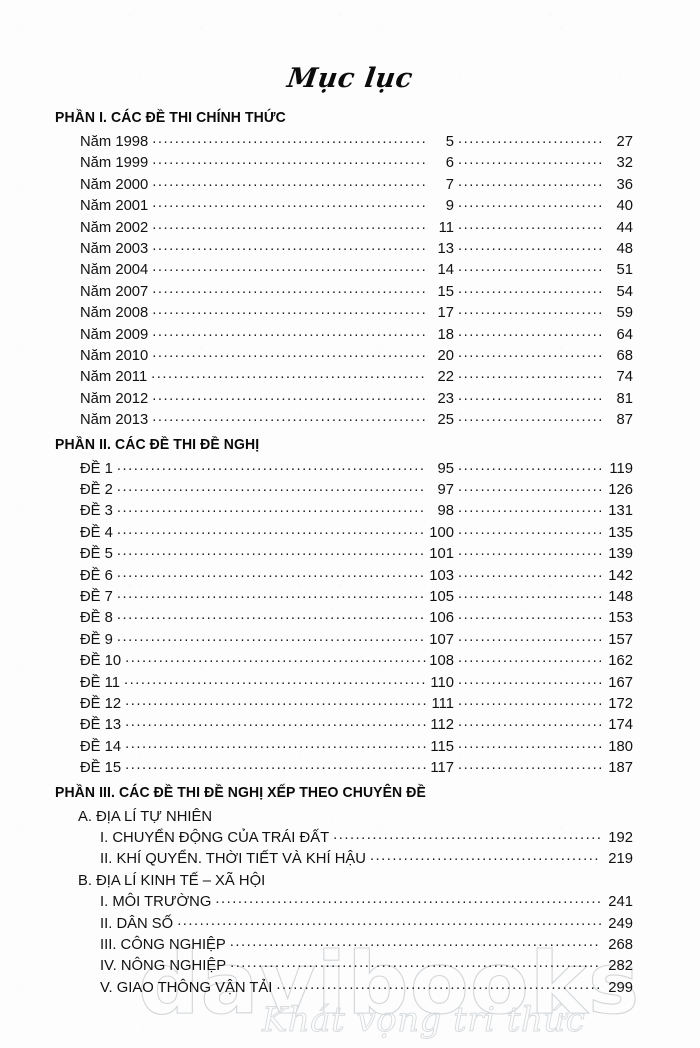 The width and height of the screenshot is (700, 1048). I want to click on toc-entry: II. KHÍ QUYỂN. THỜI TIẾT VÀ KHÍ HẬU 219, so click(366, 861).